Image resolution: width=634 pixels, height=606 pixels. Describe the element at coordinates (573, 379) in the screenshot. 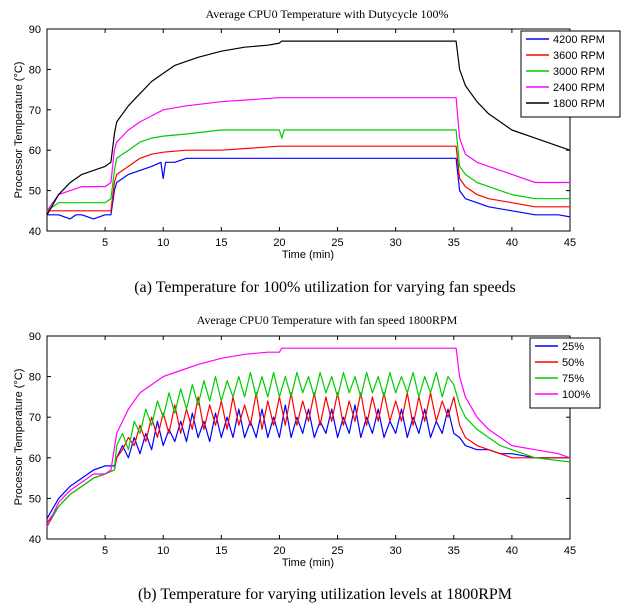

I see `chart-b-legend-label: 75%` at that location.